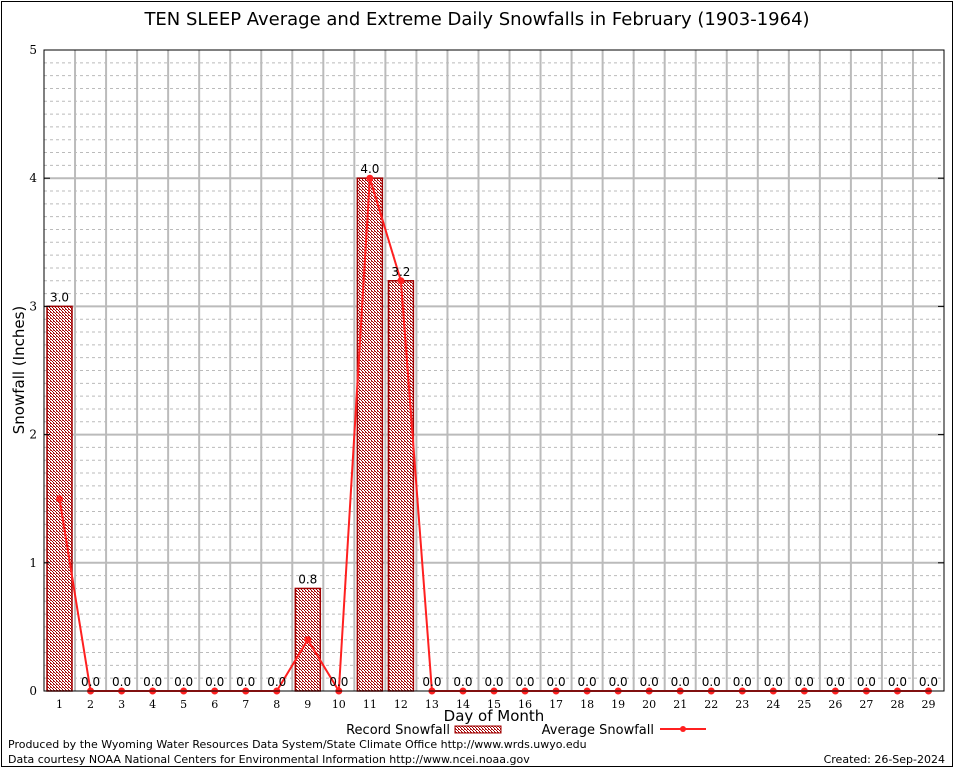  I want to click on x-tick-label: 11, so click(370, 704).